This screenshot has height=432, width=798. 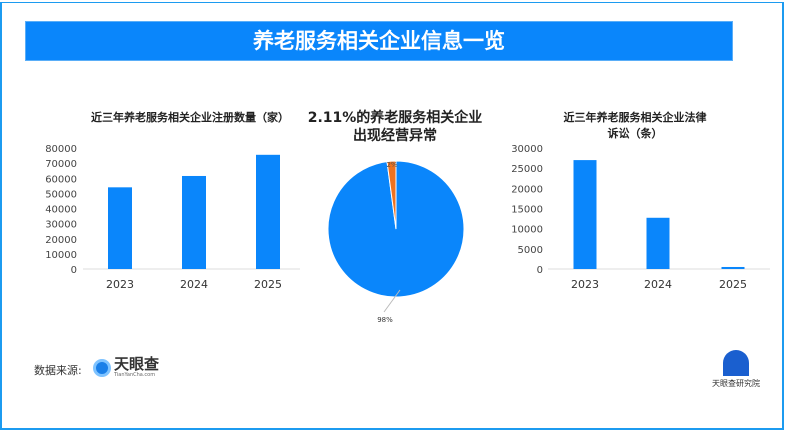 What do you see at coordinates (61, 194) in the screenshot?
I see `y-tick-label: 50000` at bounding box center [61, 194].